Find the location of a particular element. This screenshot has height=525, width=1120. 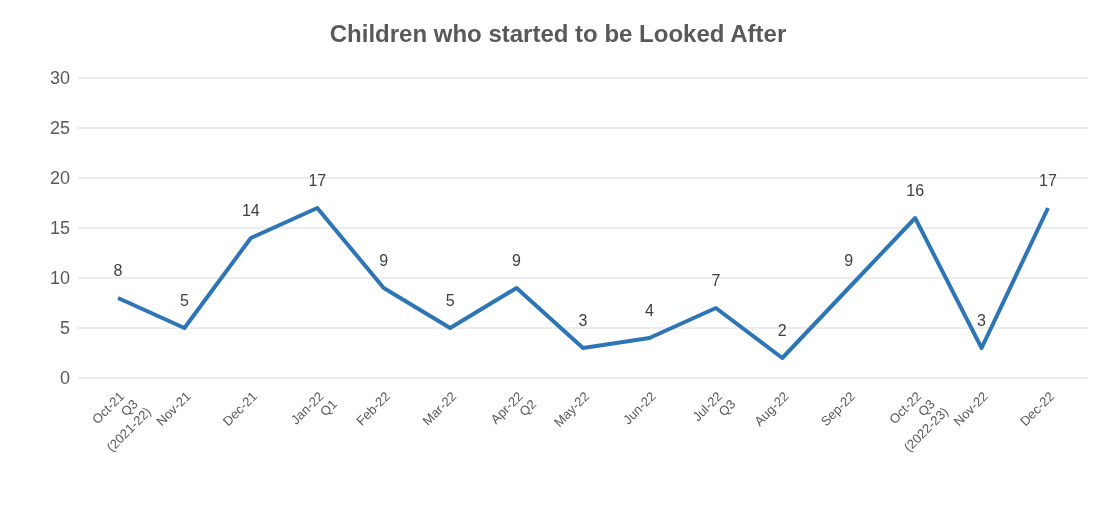

chart-title: Children who started to be Looked After is located at coordinates (558, 33).